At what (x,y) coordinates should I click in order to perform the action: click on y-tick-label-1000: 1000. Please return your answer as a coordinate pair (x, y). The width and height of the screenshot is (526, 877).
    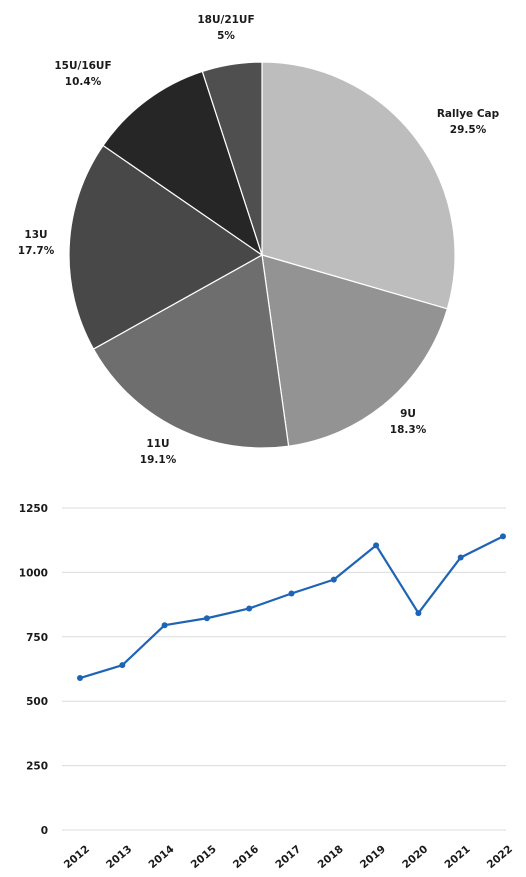
    Looking at the image, I should click on (33, 573).